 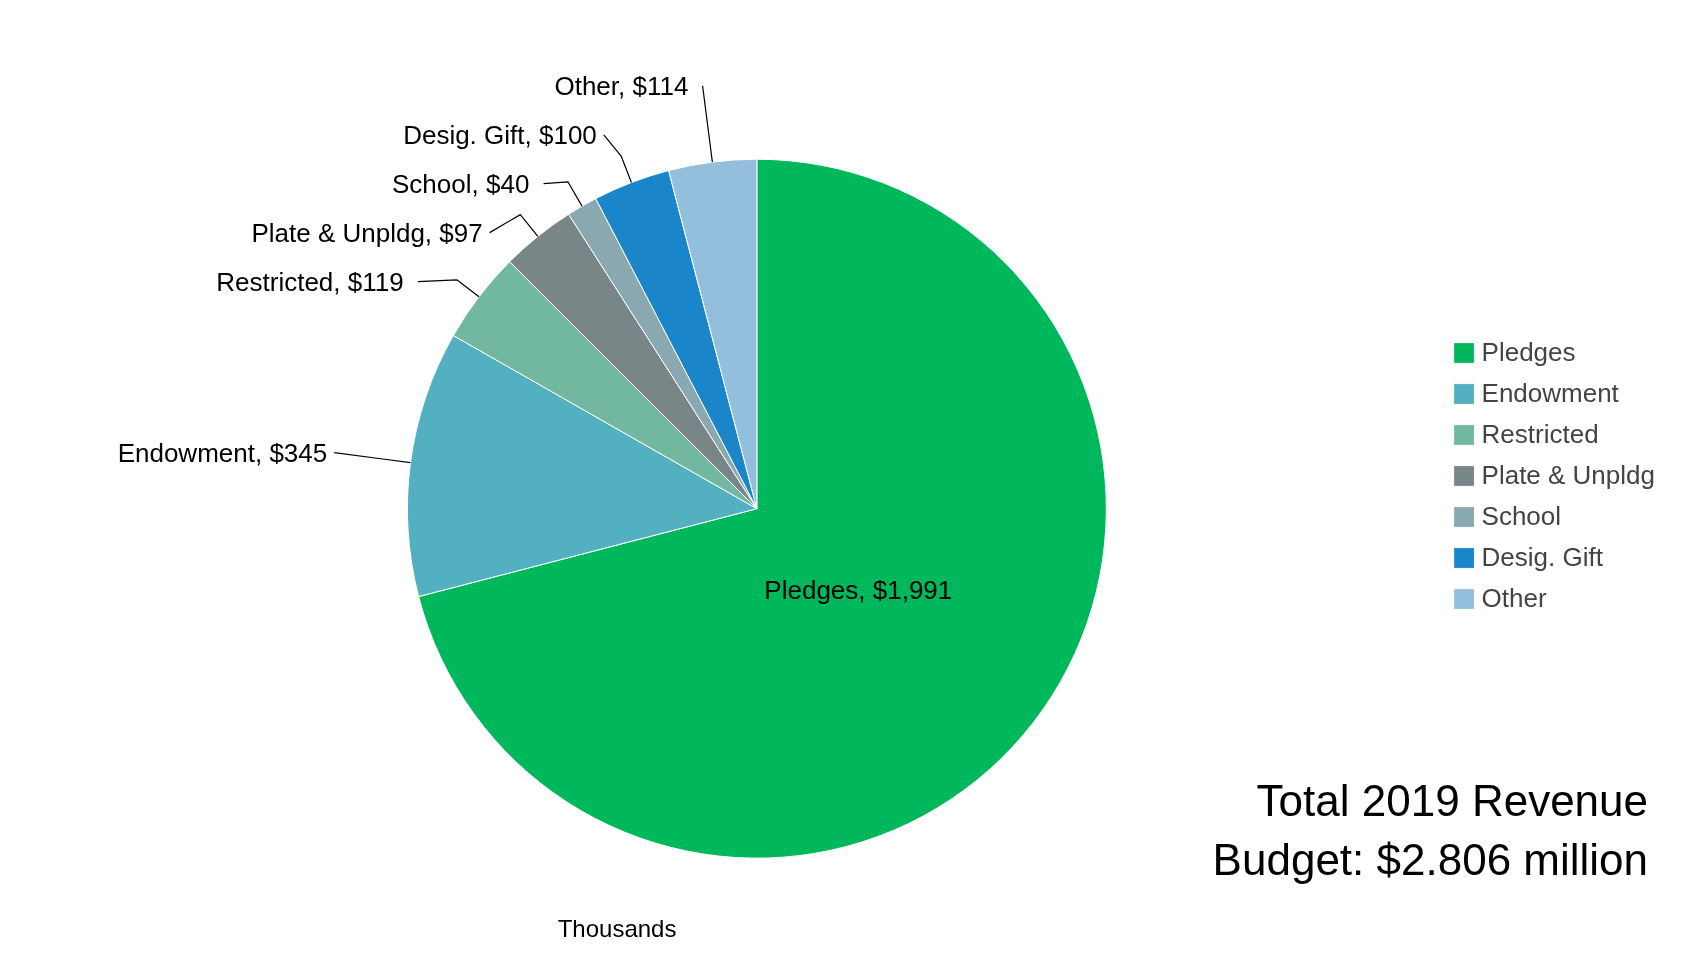 What do you see at coordinates (367, 232) in the screenshot?
I see `data-label: Plate & Unpldg, $97` at bounding box center [367, 232].